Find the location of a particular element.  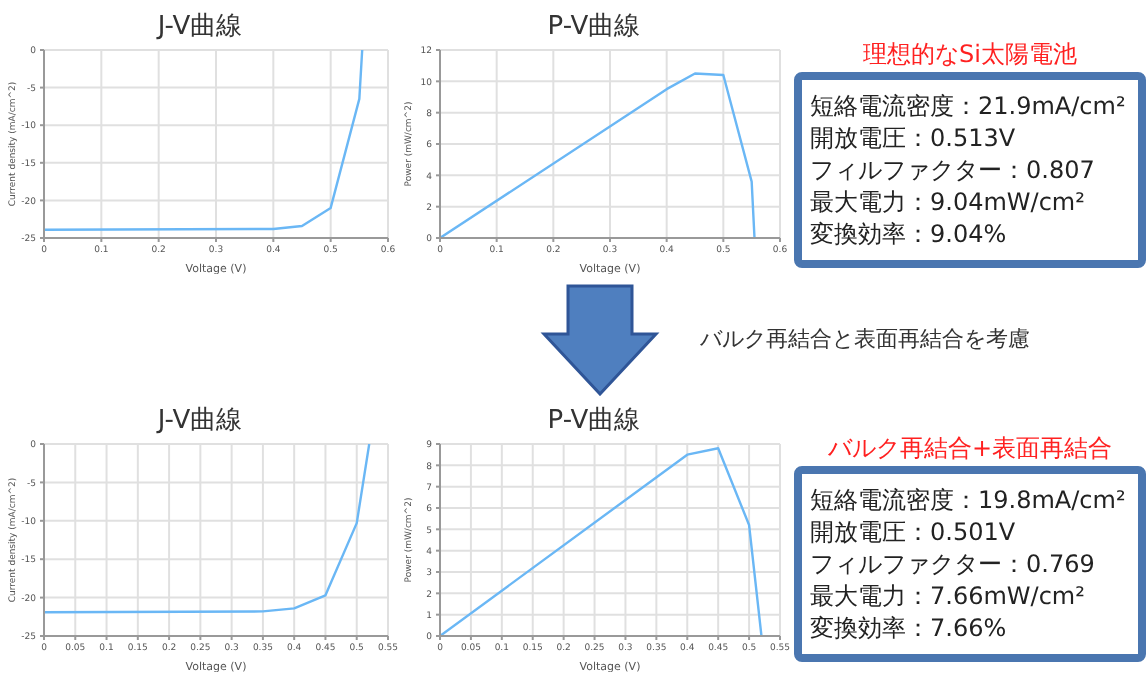

text: 変換効率：7.66% is located at coordinates (909, 628).